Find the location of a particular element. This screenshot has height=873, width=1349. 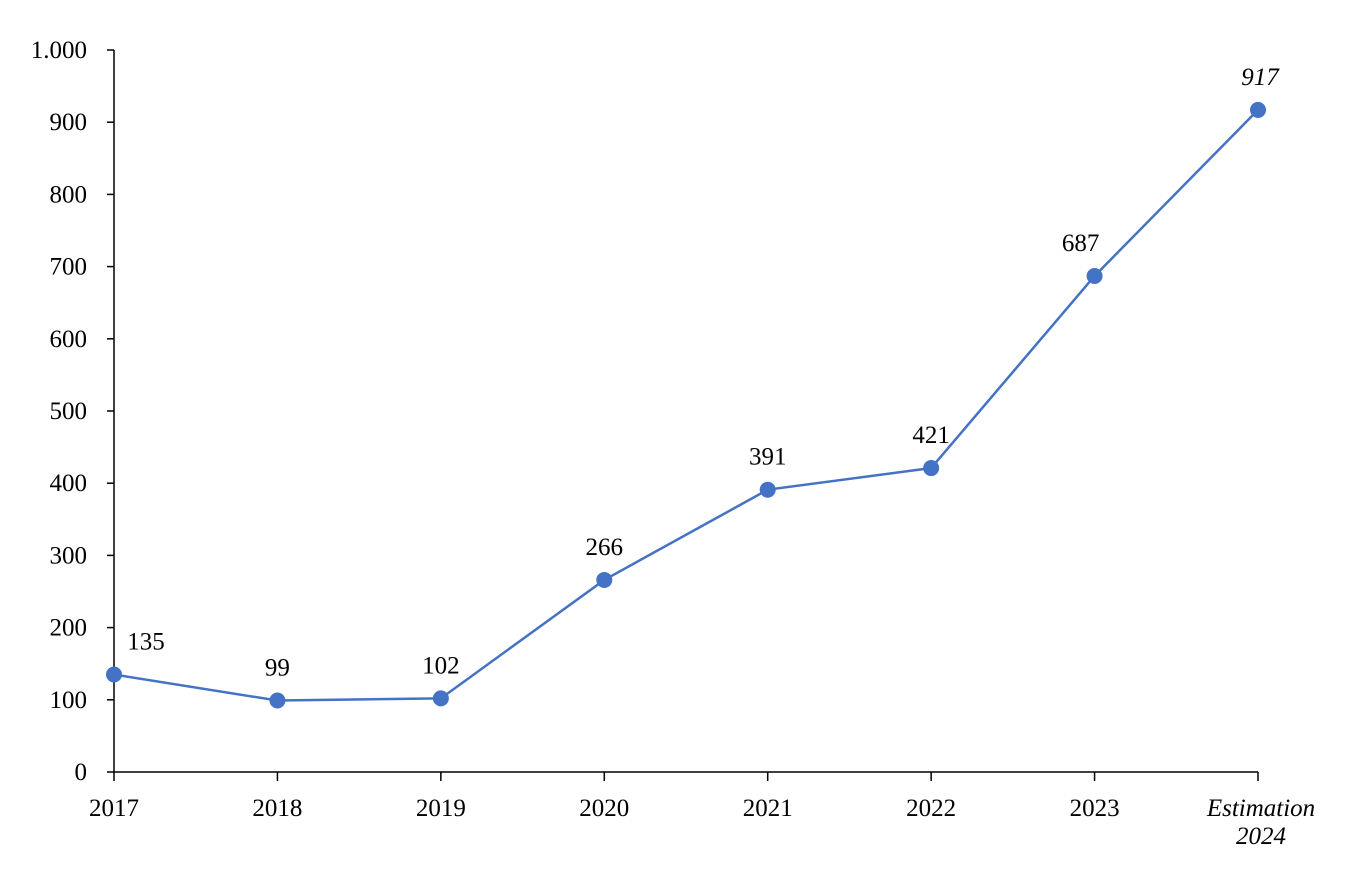

y-tick-label: 800 is located at coordinates (69, 194).